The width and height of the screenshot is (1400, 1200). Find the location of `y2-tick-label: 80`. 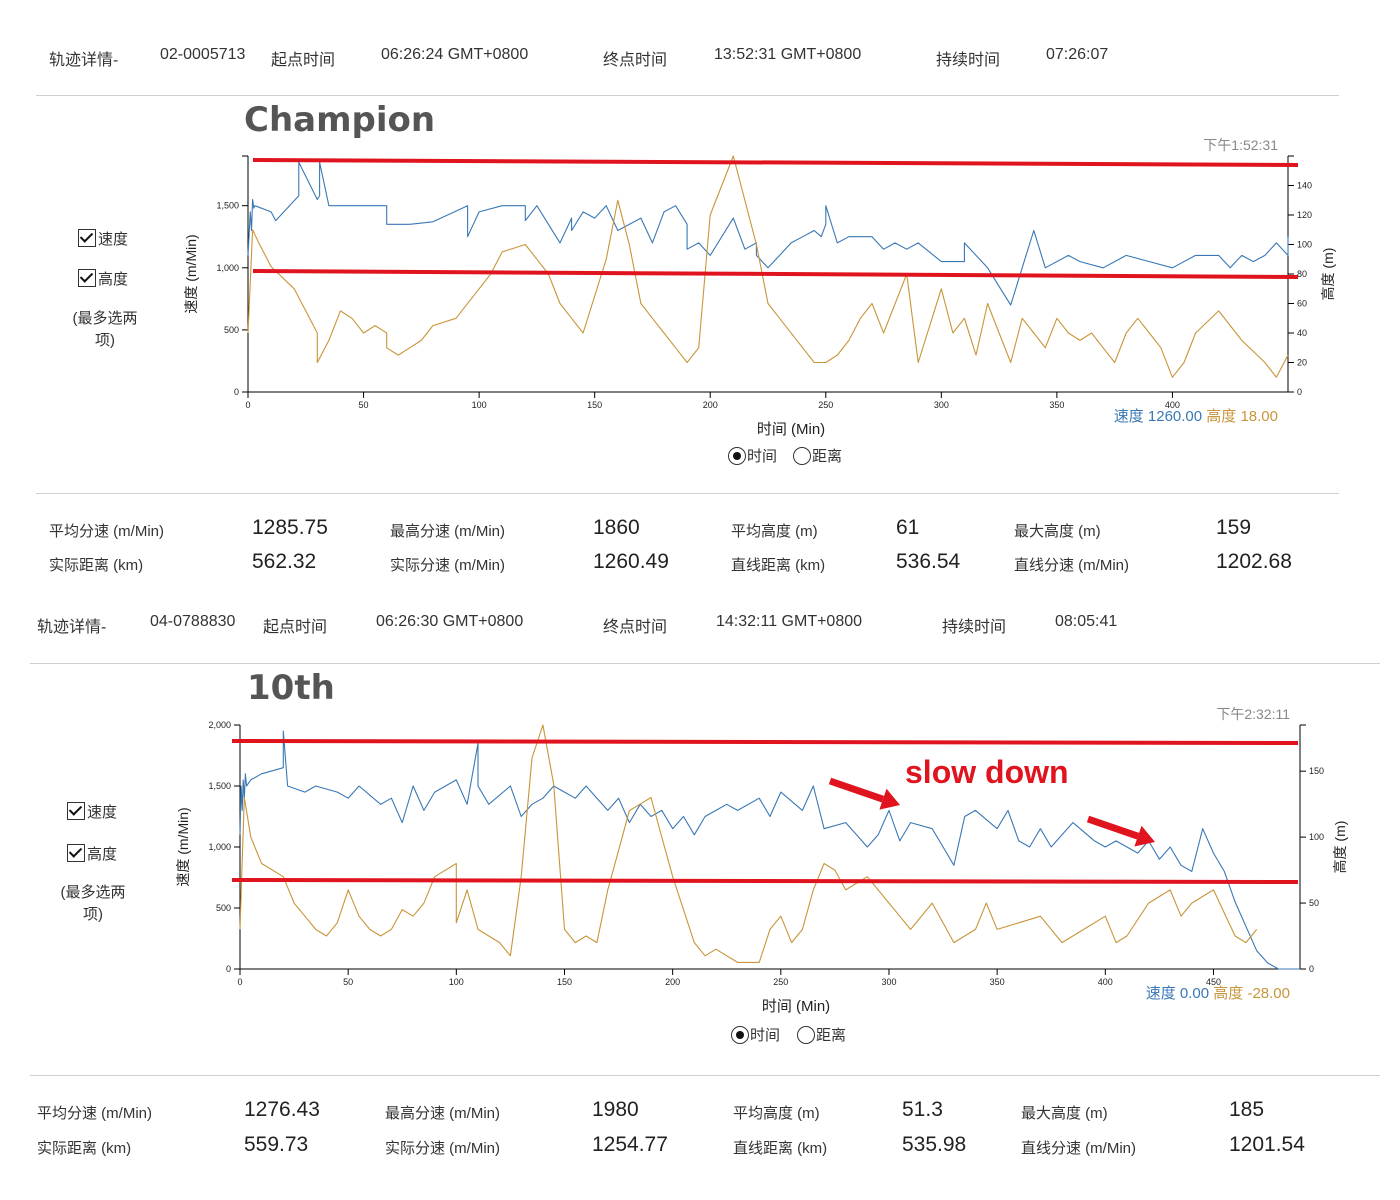

y2-tick-label: 80 is located at coordinates (1302, 274).